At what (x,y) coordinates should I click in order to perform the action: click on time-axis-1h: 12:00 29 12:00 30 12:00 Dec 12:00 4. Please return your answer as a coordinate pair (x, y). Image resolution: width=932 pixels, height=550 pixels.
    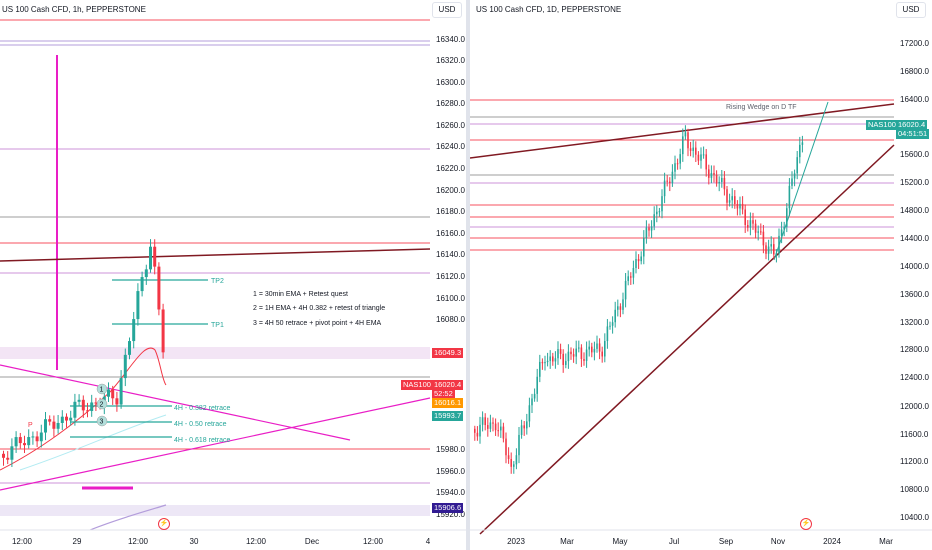
    Looking at the image, I should click on (221, 541).